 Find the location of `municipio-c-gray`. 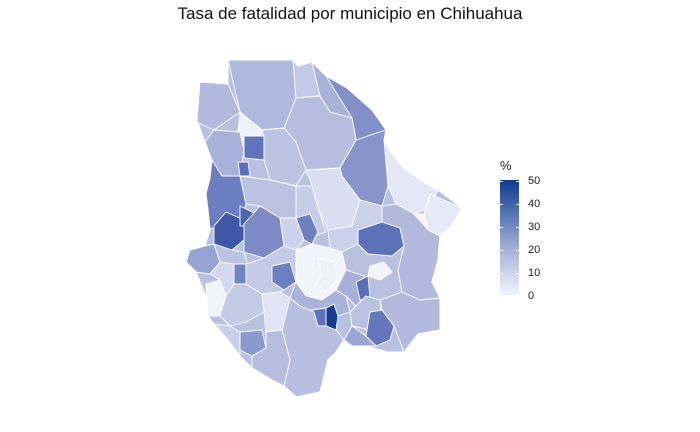

municipio-c-gray is located at coordinates (292, 234).